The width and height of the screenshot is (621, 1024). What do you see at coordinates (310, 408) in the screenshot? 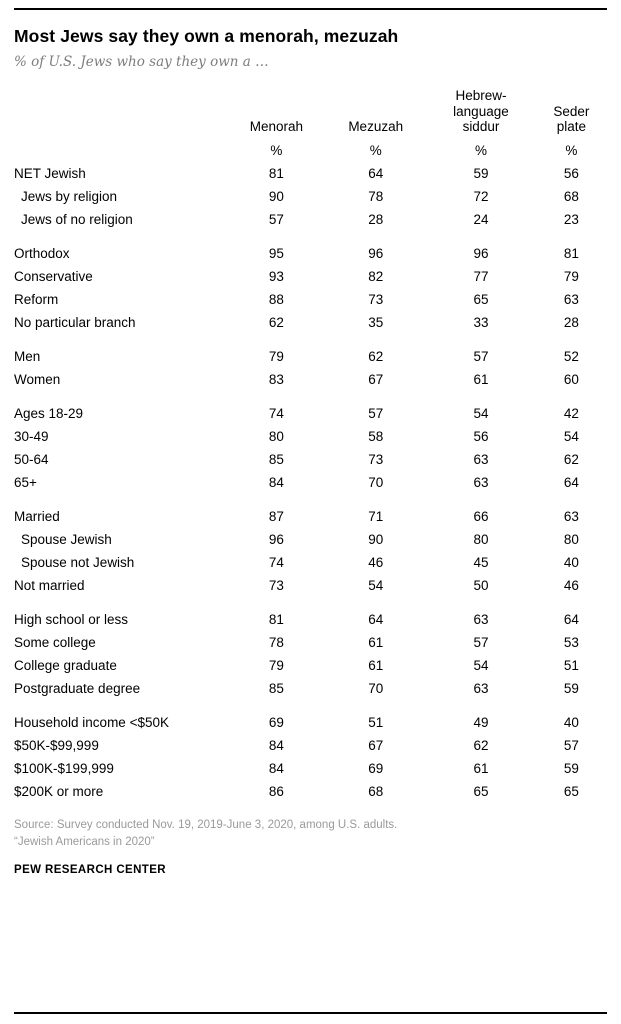
I see `table-row: Ages 18-29 74 57 54 42` at bounding box center [310, 408].